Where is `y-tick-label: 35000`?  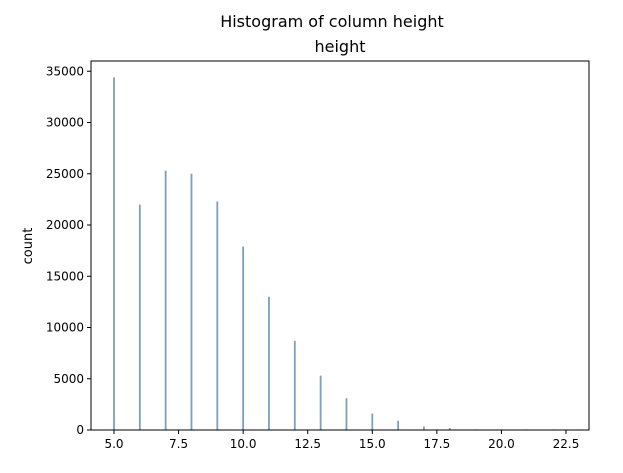 y-tick-label: 35000 is located at coordinates (65, 71).